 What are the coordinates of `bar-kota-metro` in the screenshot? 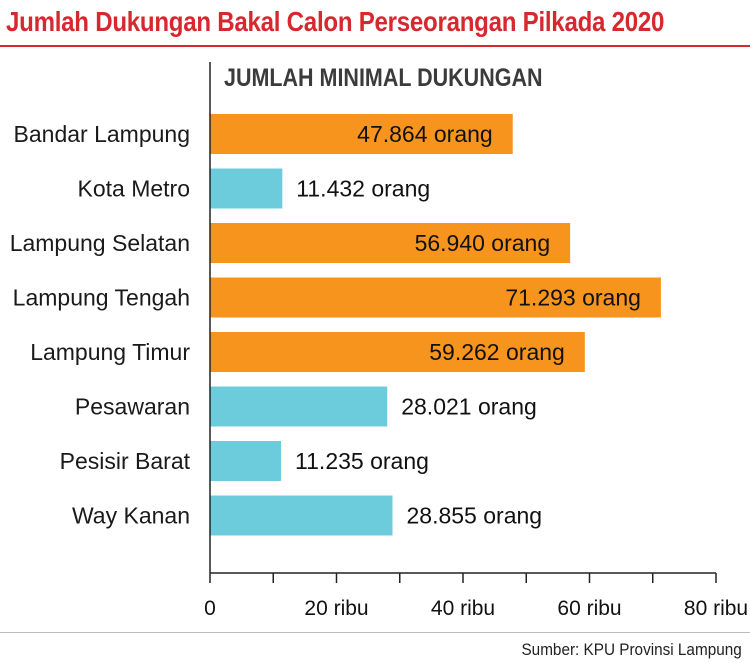 It's located at (246, 188).